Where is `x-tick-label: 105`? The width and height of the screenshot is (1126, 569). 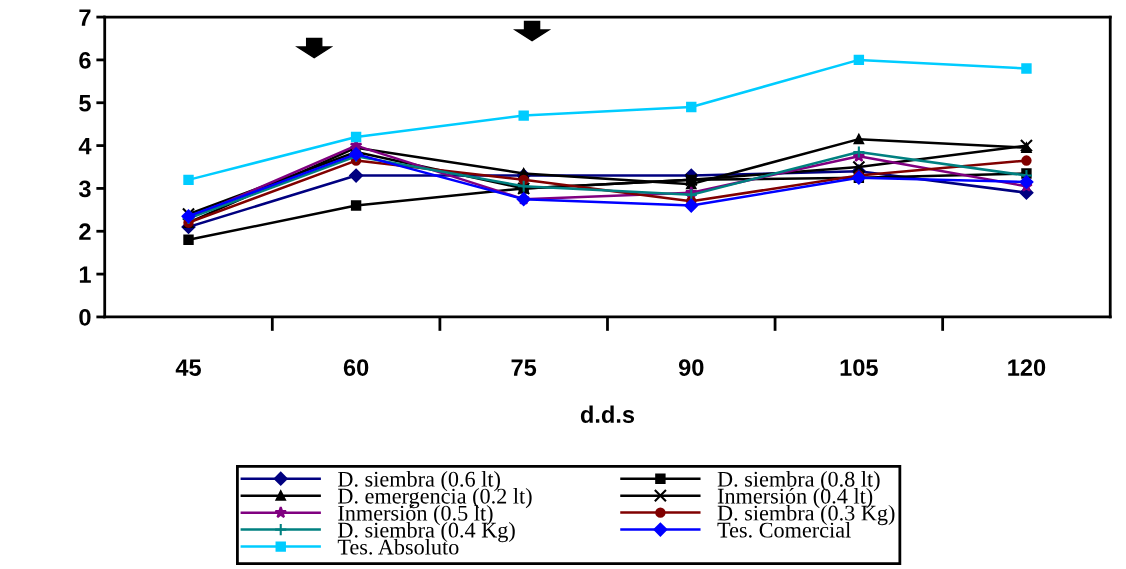
x-tick-label: 105 is located at coordinates (859, 367).